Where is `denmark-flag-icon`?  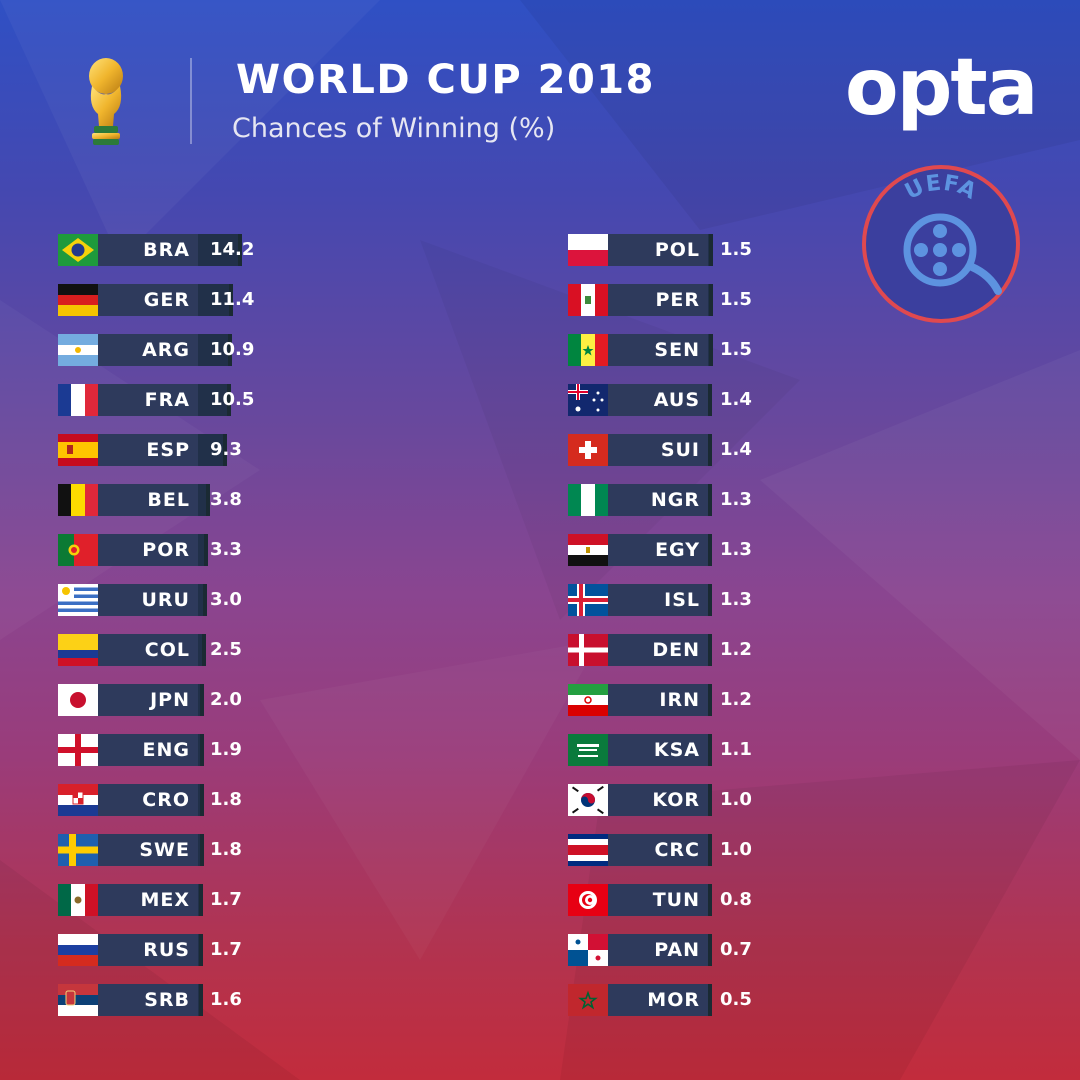 denmark-flag-icon is located at coordinates (588, 650).